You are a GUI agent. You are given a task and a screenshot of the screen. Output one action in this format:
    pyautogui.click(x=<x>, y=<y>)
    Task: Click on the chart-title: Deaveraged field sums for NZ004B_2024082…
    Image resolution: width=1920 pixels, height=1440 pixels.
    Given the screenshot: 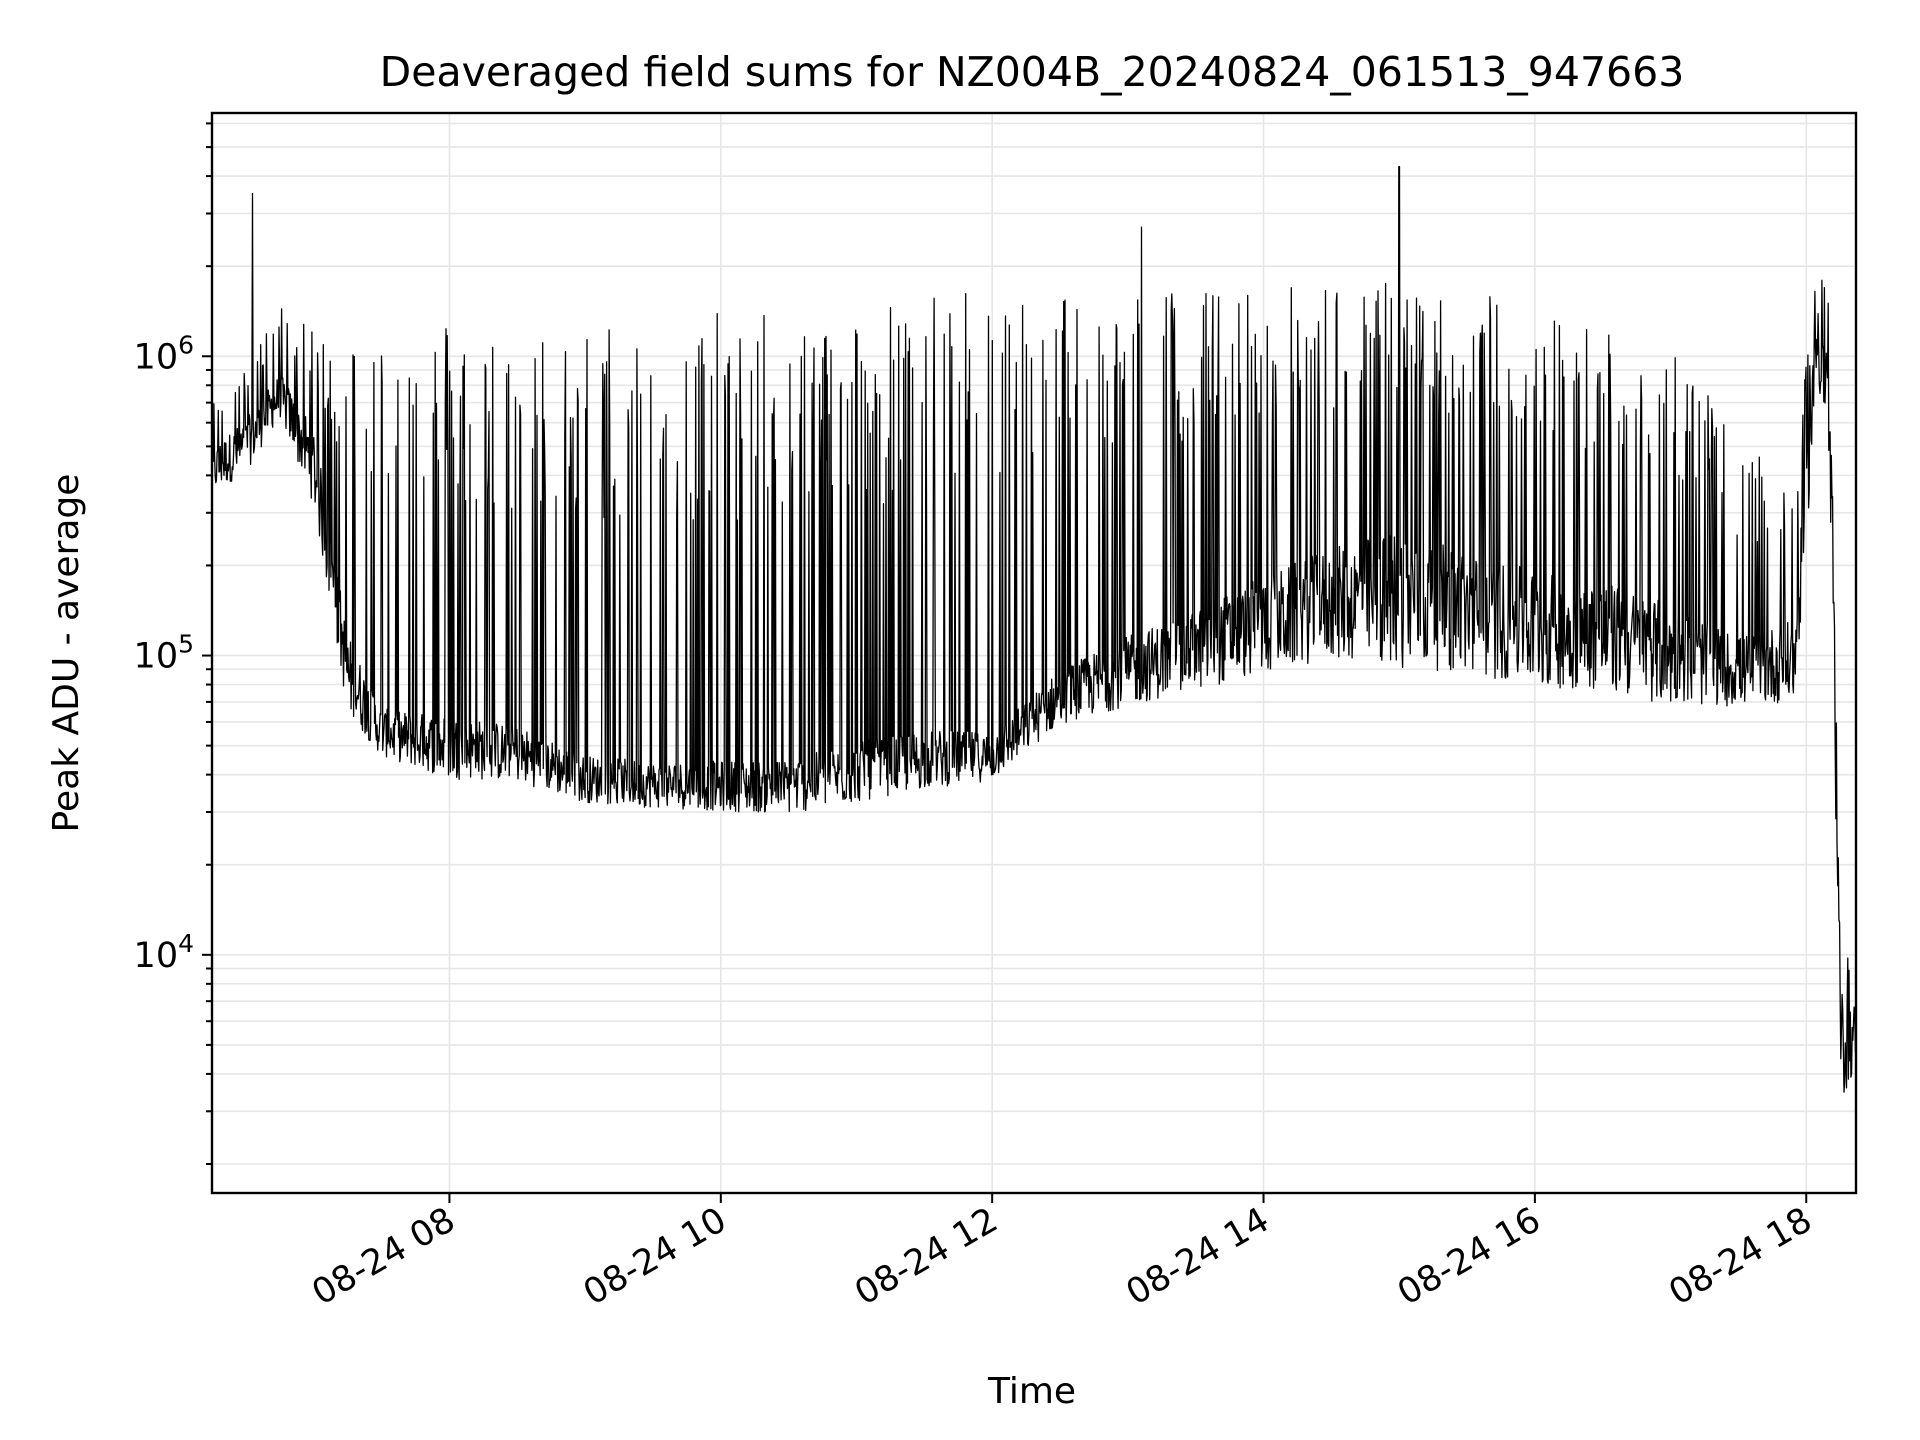 What is the action you would take?
    pyautogui.click(x=1032, y=72)
    